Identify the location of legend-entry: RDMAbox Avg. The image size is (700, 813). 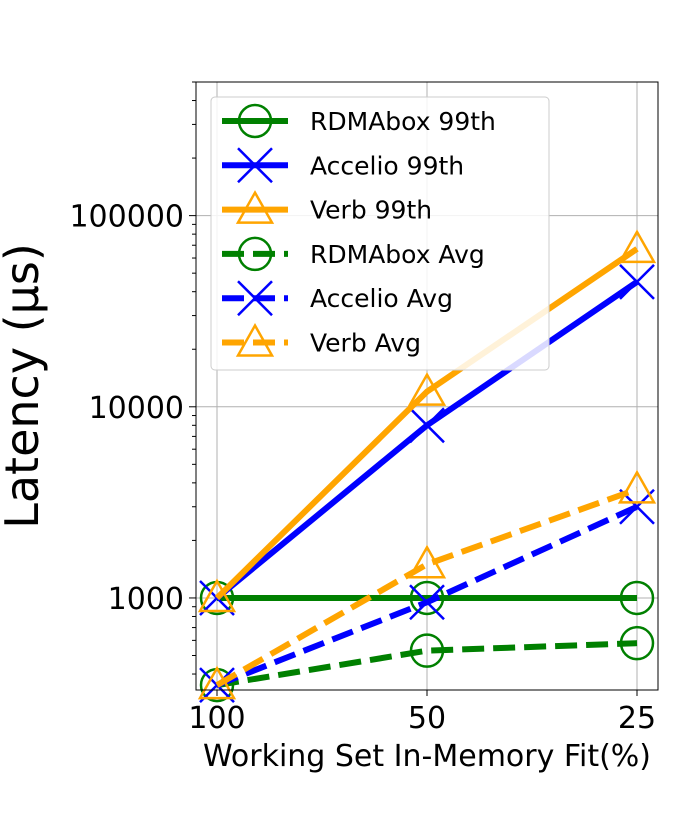
(353, 254).